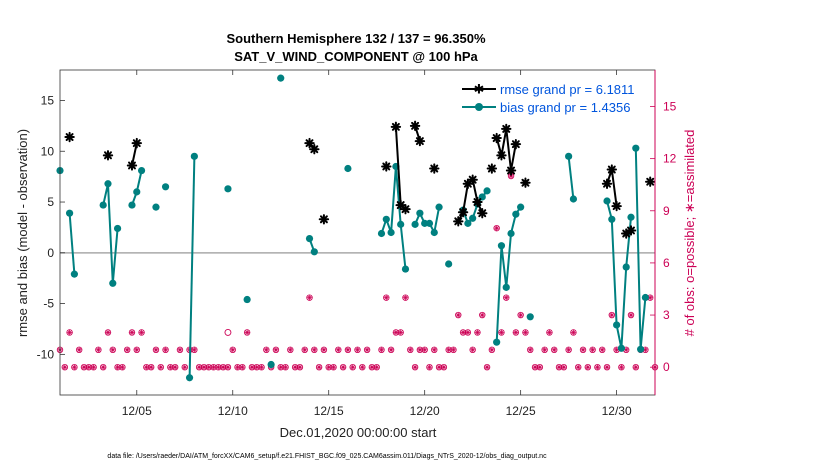 Image resolution: width=830 pixels, height=470 pixels. What do you see at coordinates (22, 233) in the screenshot?
I see `y-axis-label: rmse and bias (model - observation)` at bounding box center [22, 233].